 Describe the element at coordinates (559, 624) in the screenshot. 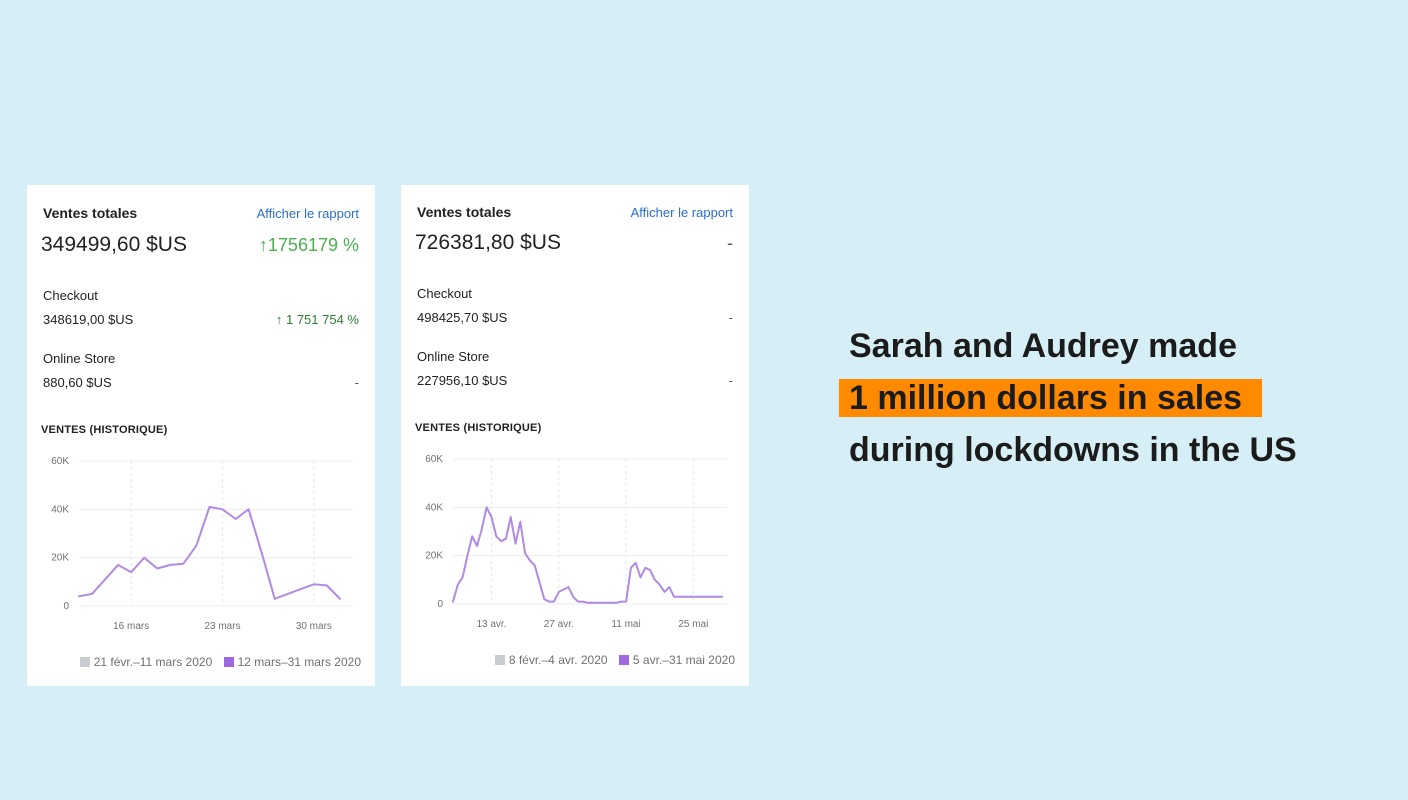

I see `x-tick-label: 27 avr.` at that location.